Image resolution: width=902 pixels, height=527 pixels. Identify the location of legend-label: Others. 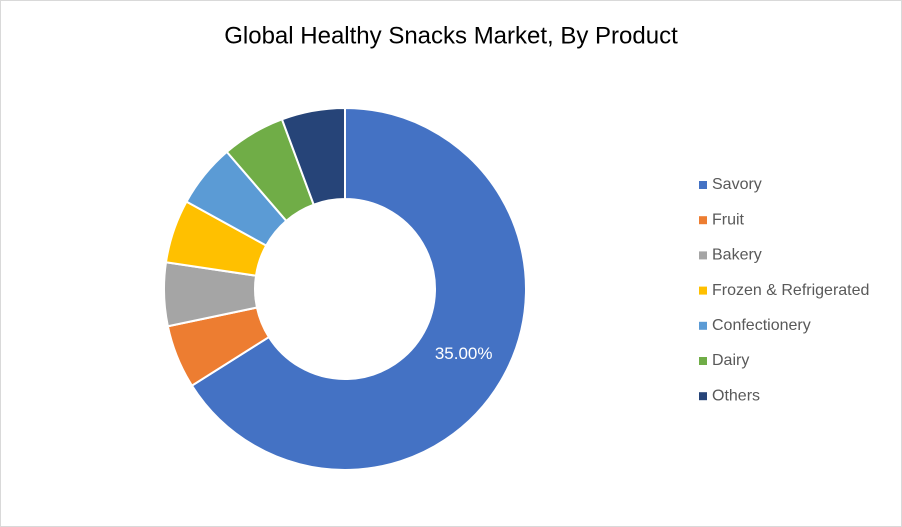
(736, 395).